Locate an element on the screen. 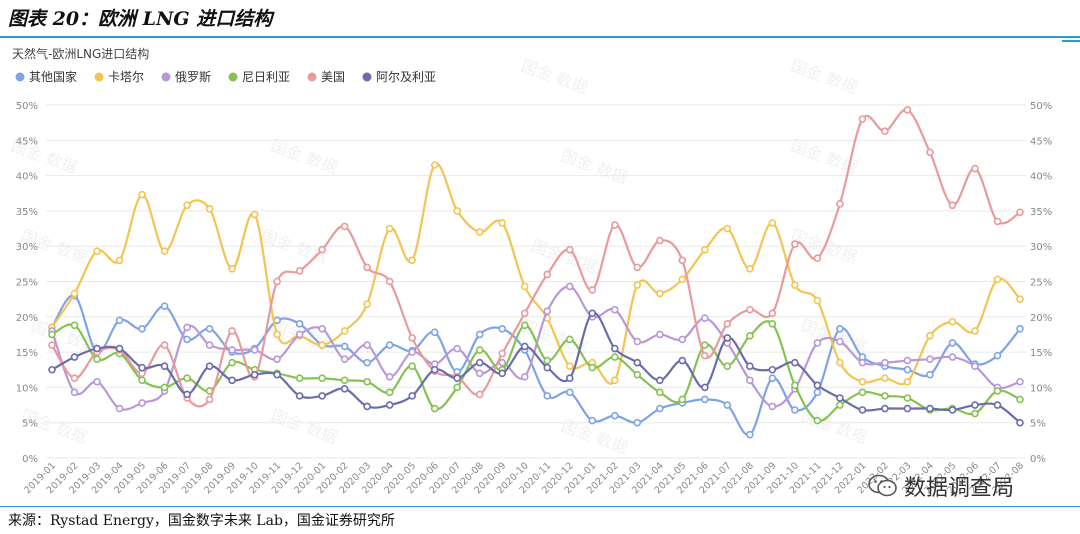 Image resolution: width=1080 pixels, height=534 pixels. y-tick-label-right: 0% is located at coordinates (1038, 459).